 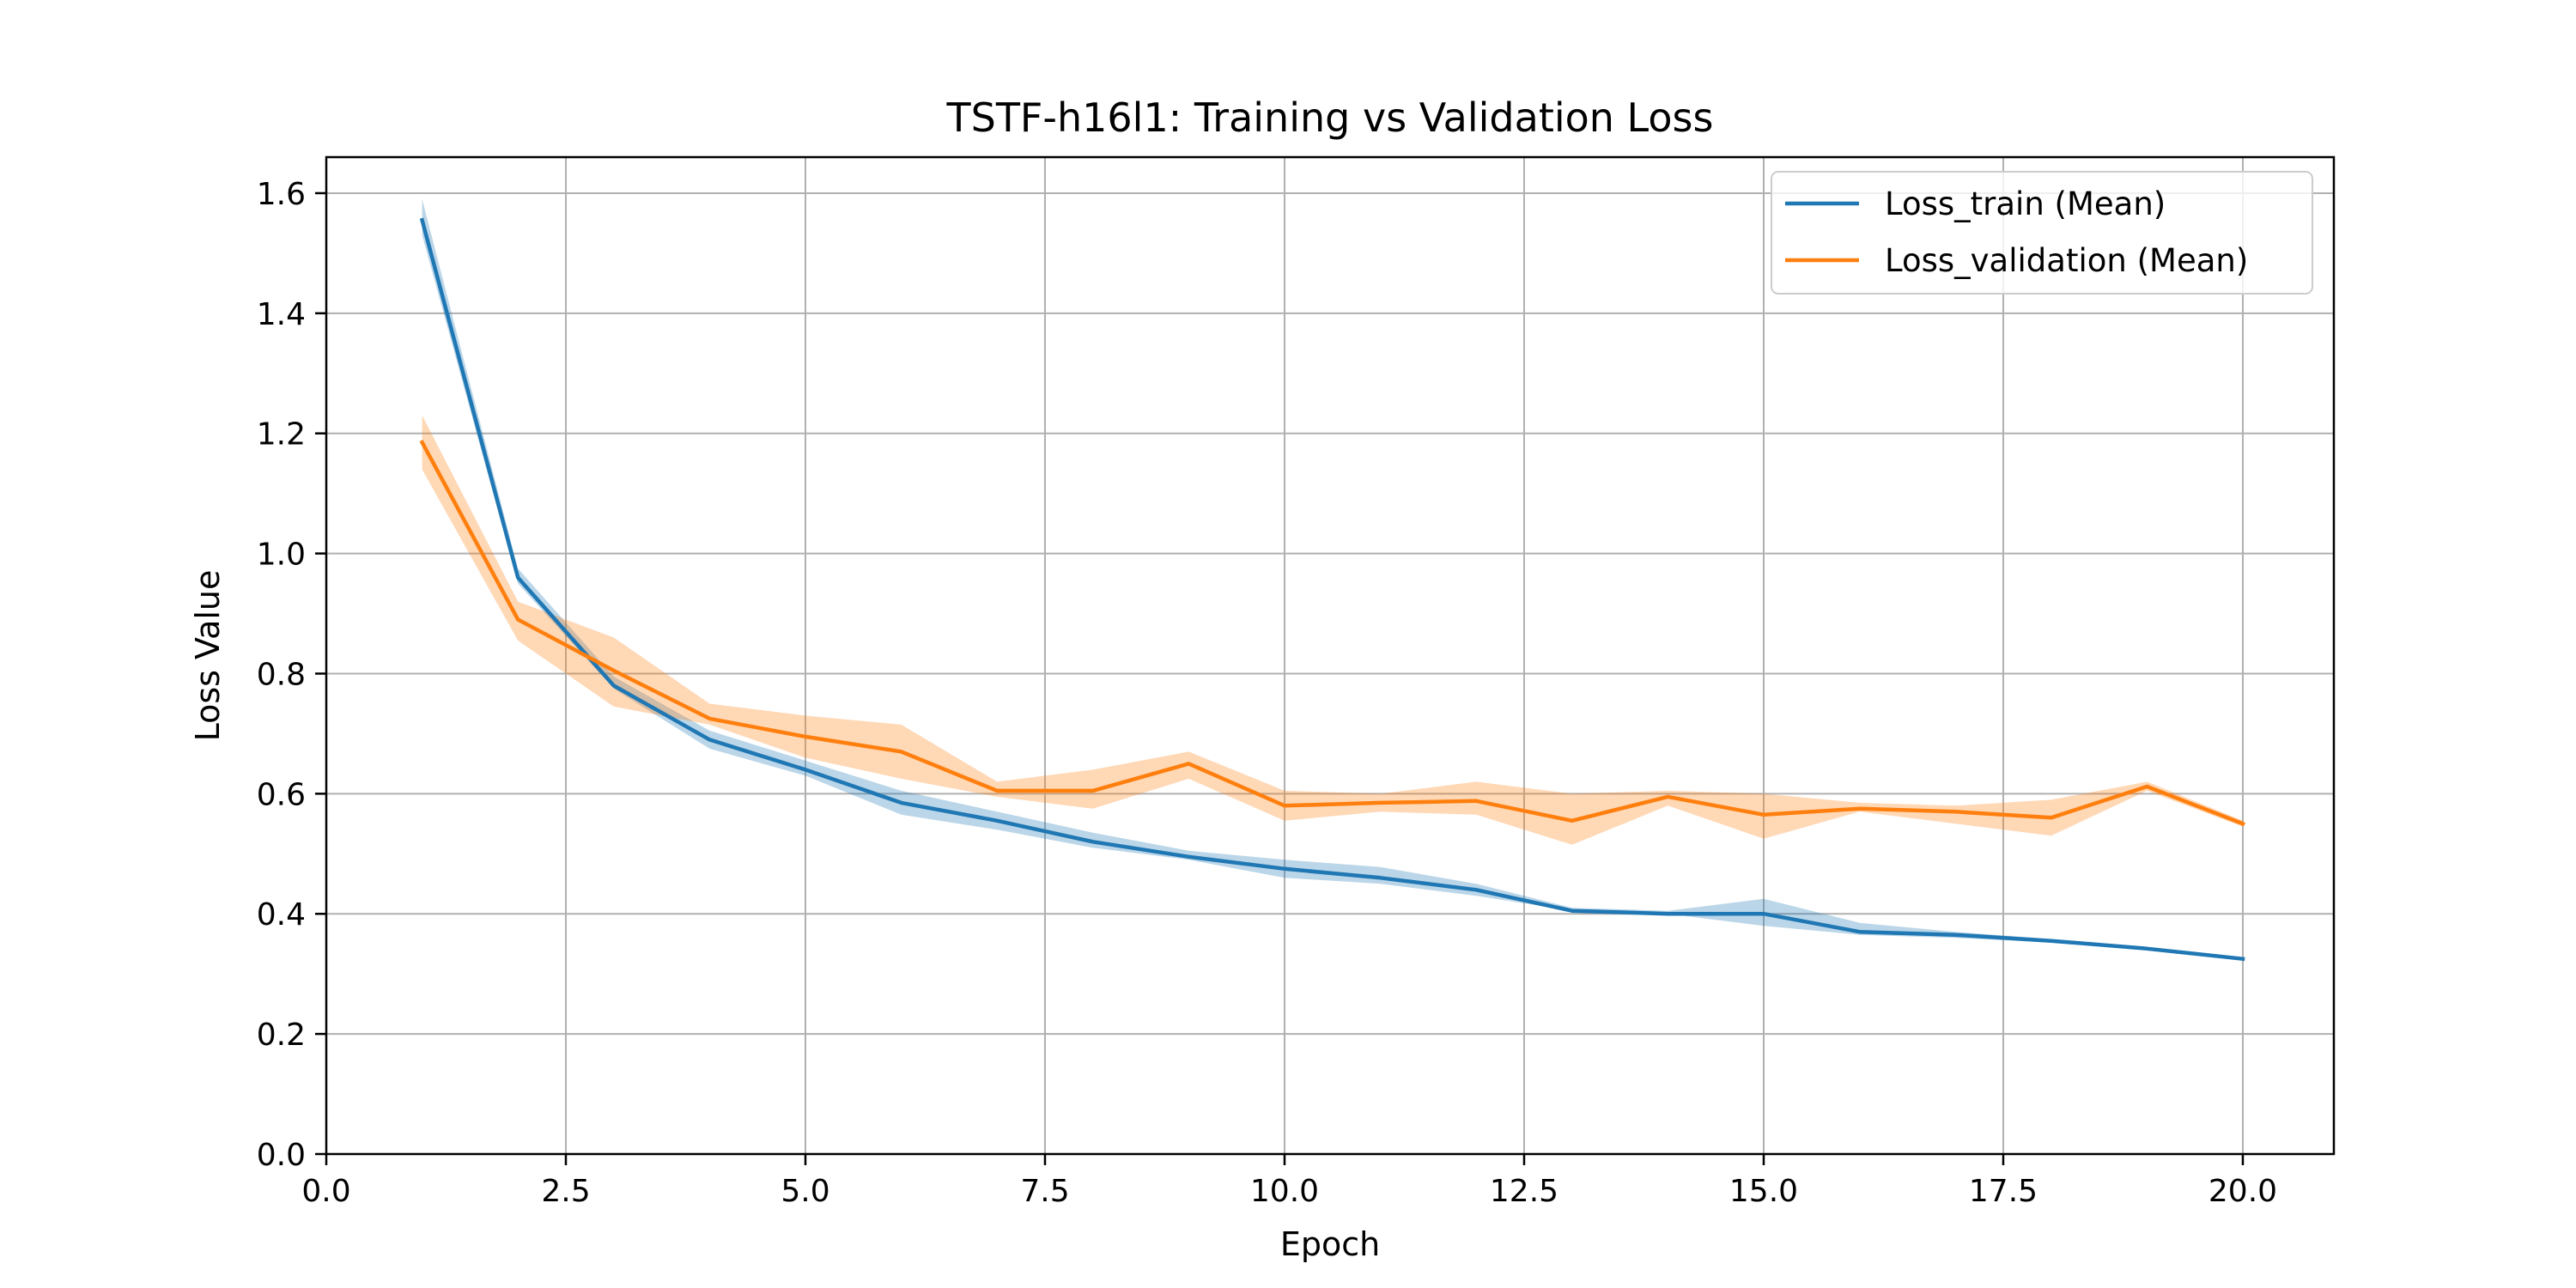 What do you see at coordinates (1763, 1191) in the screenshot?
I see `x-tick-label: 15.0` at bounding box center [1763, 1191].